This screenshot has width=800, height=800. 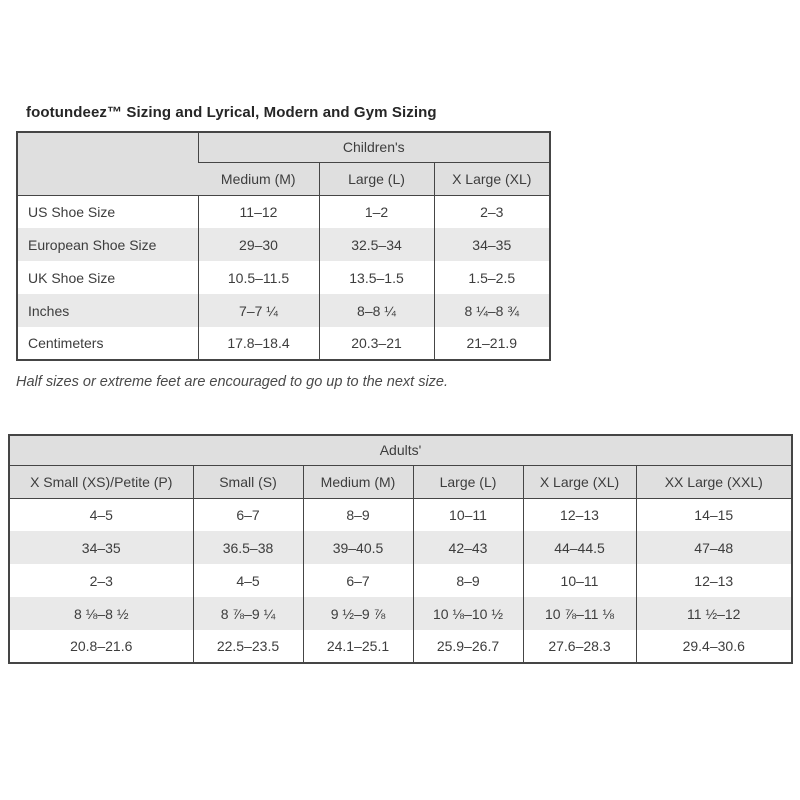 I want to click on table-row: 4–5 6–7 8–9 10–11 12–13 14–15, so click(x=400, y=514).